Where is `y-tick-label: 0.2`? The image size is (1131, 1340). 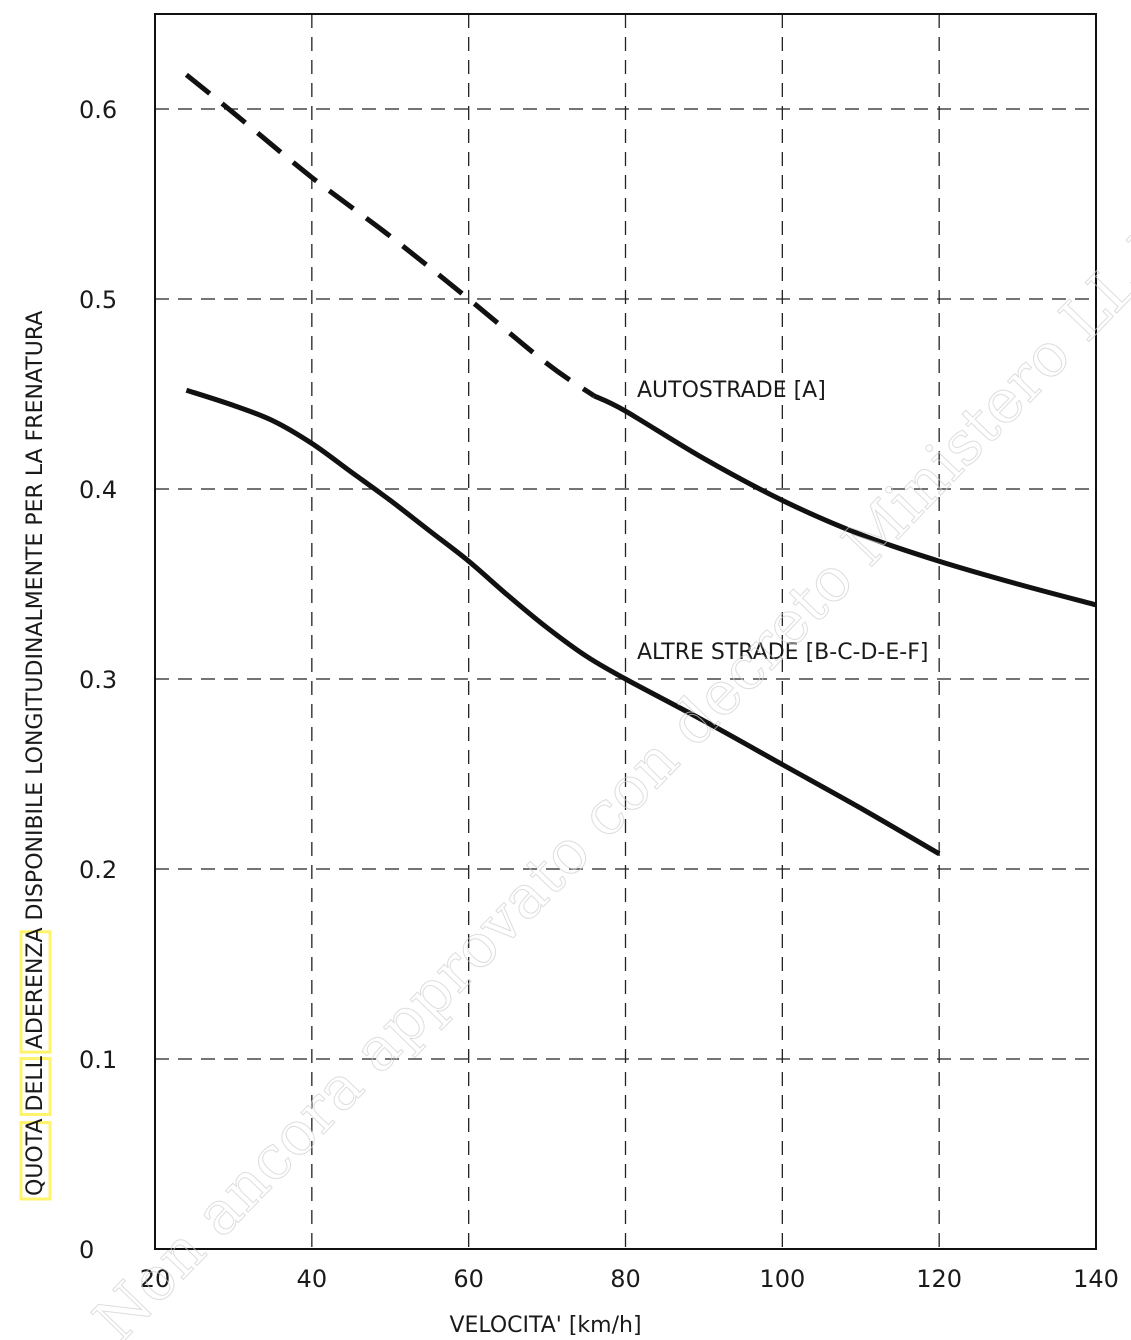
y-tick-label: 0.2 is located at coordinates (98, 870).